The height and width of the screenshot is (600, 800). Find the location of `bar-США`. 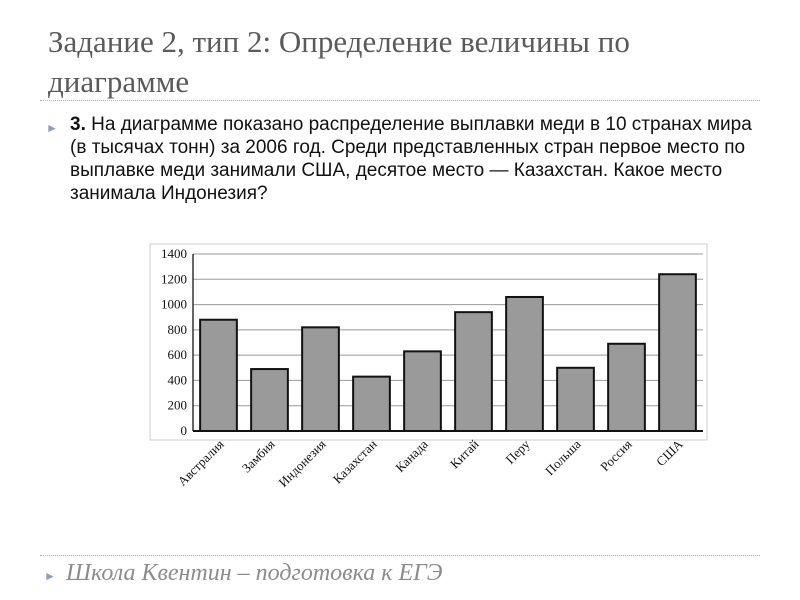

bar-США is located at coordinates (677, 352).